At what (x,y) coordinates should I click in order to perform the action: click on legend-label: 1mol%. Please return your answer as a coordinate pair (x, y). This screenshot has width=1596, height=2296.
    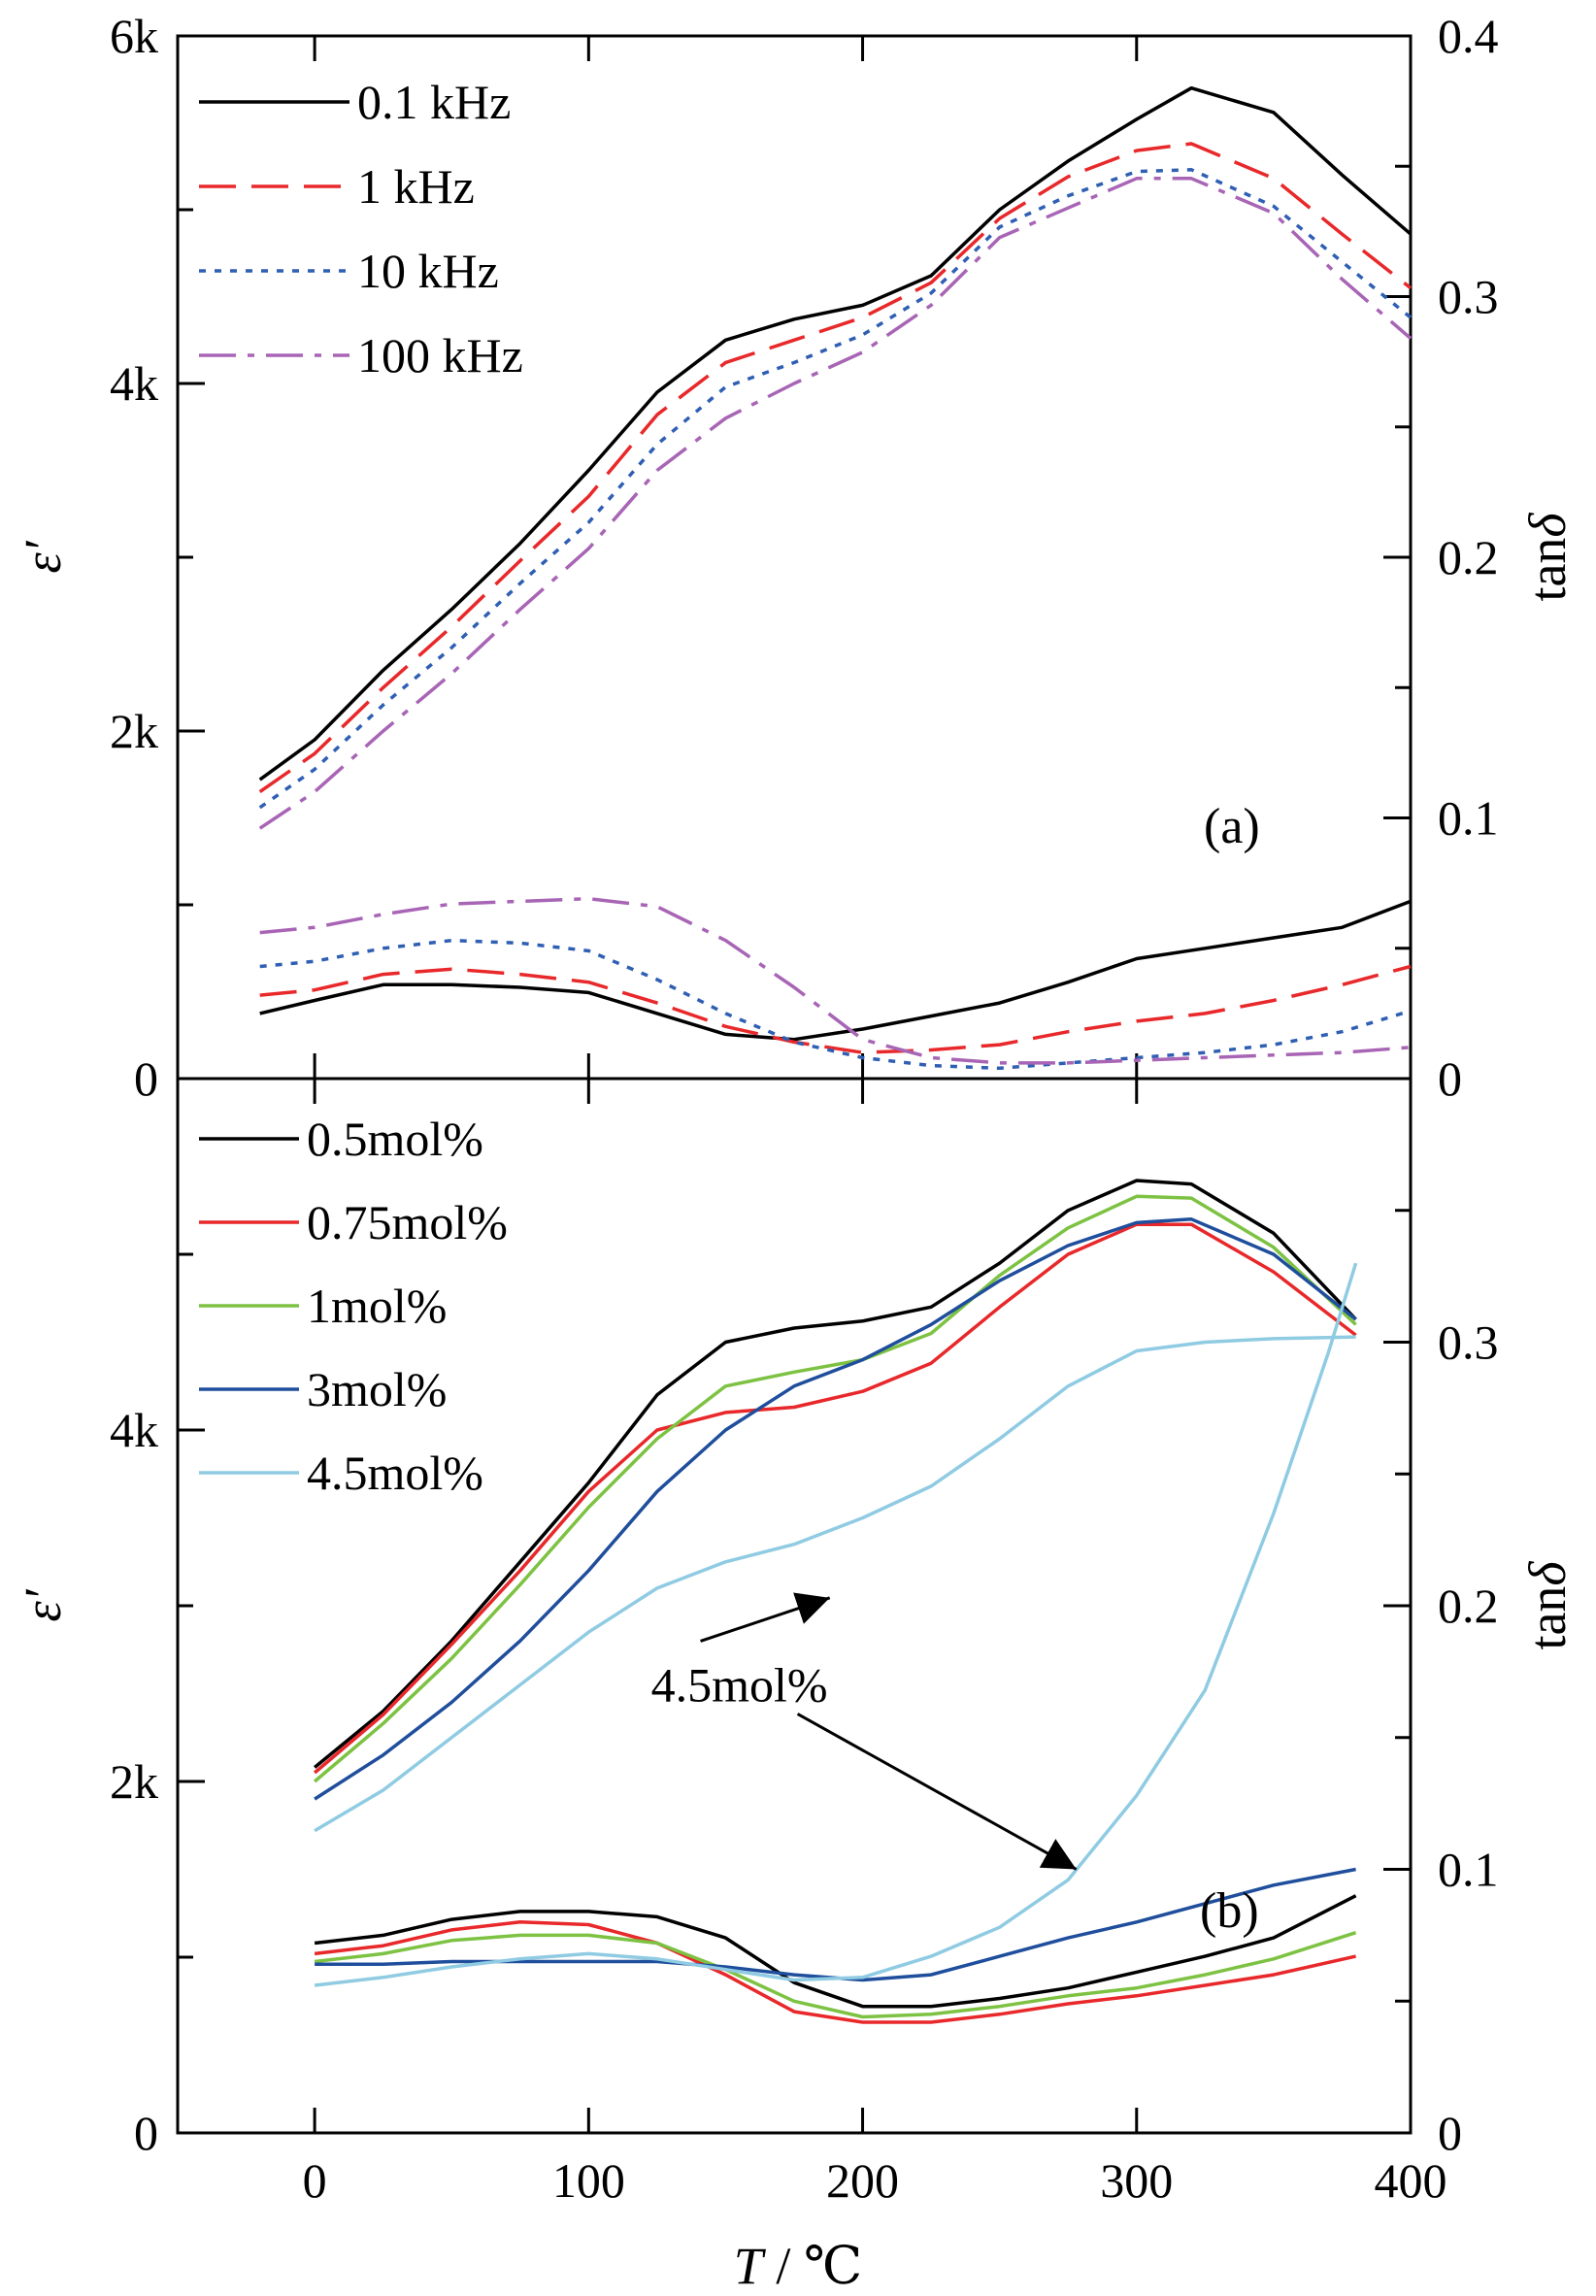
    Looking at the image, I should click on (377, 1306).